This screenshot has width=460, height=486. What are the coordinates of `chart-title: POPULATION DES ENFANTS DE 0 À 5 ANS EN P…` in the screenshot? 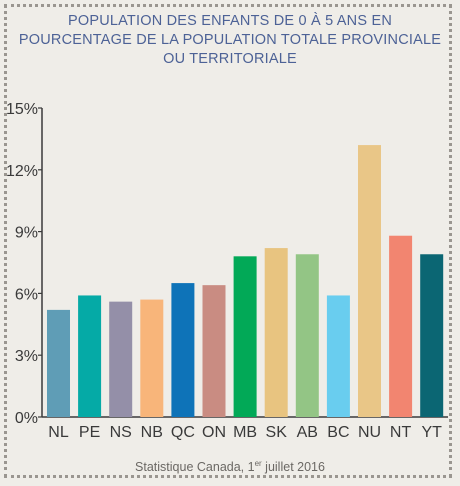 It's located at (230, 40).